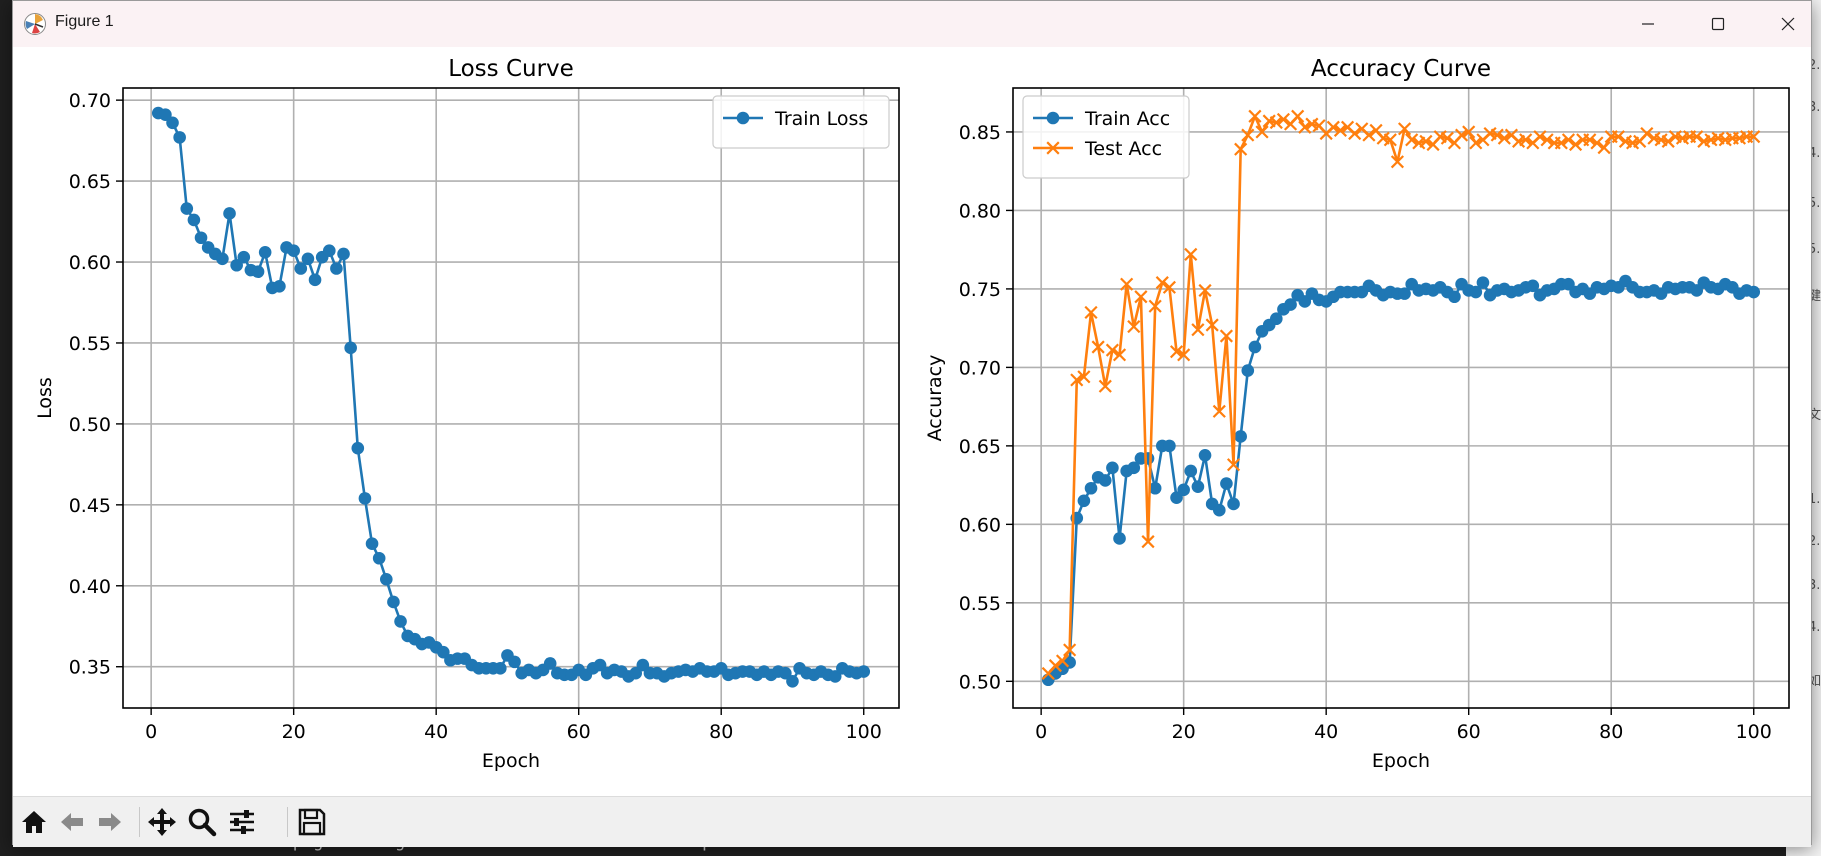 The height and width of the screenshot is (856, 1821). I want to click on matplotlib-app-icon, so click(35, 24).